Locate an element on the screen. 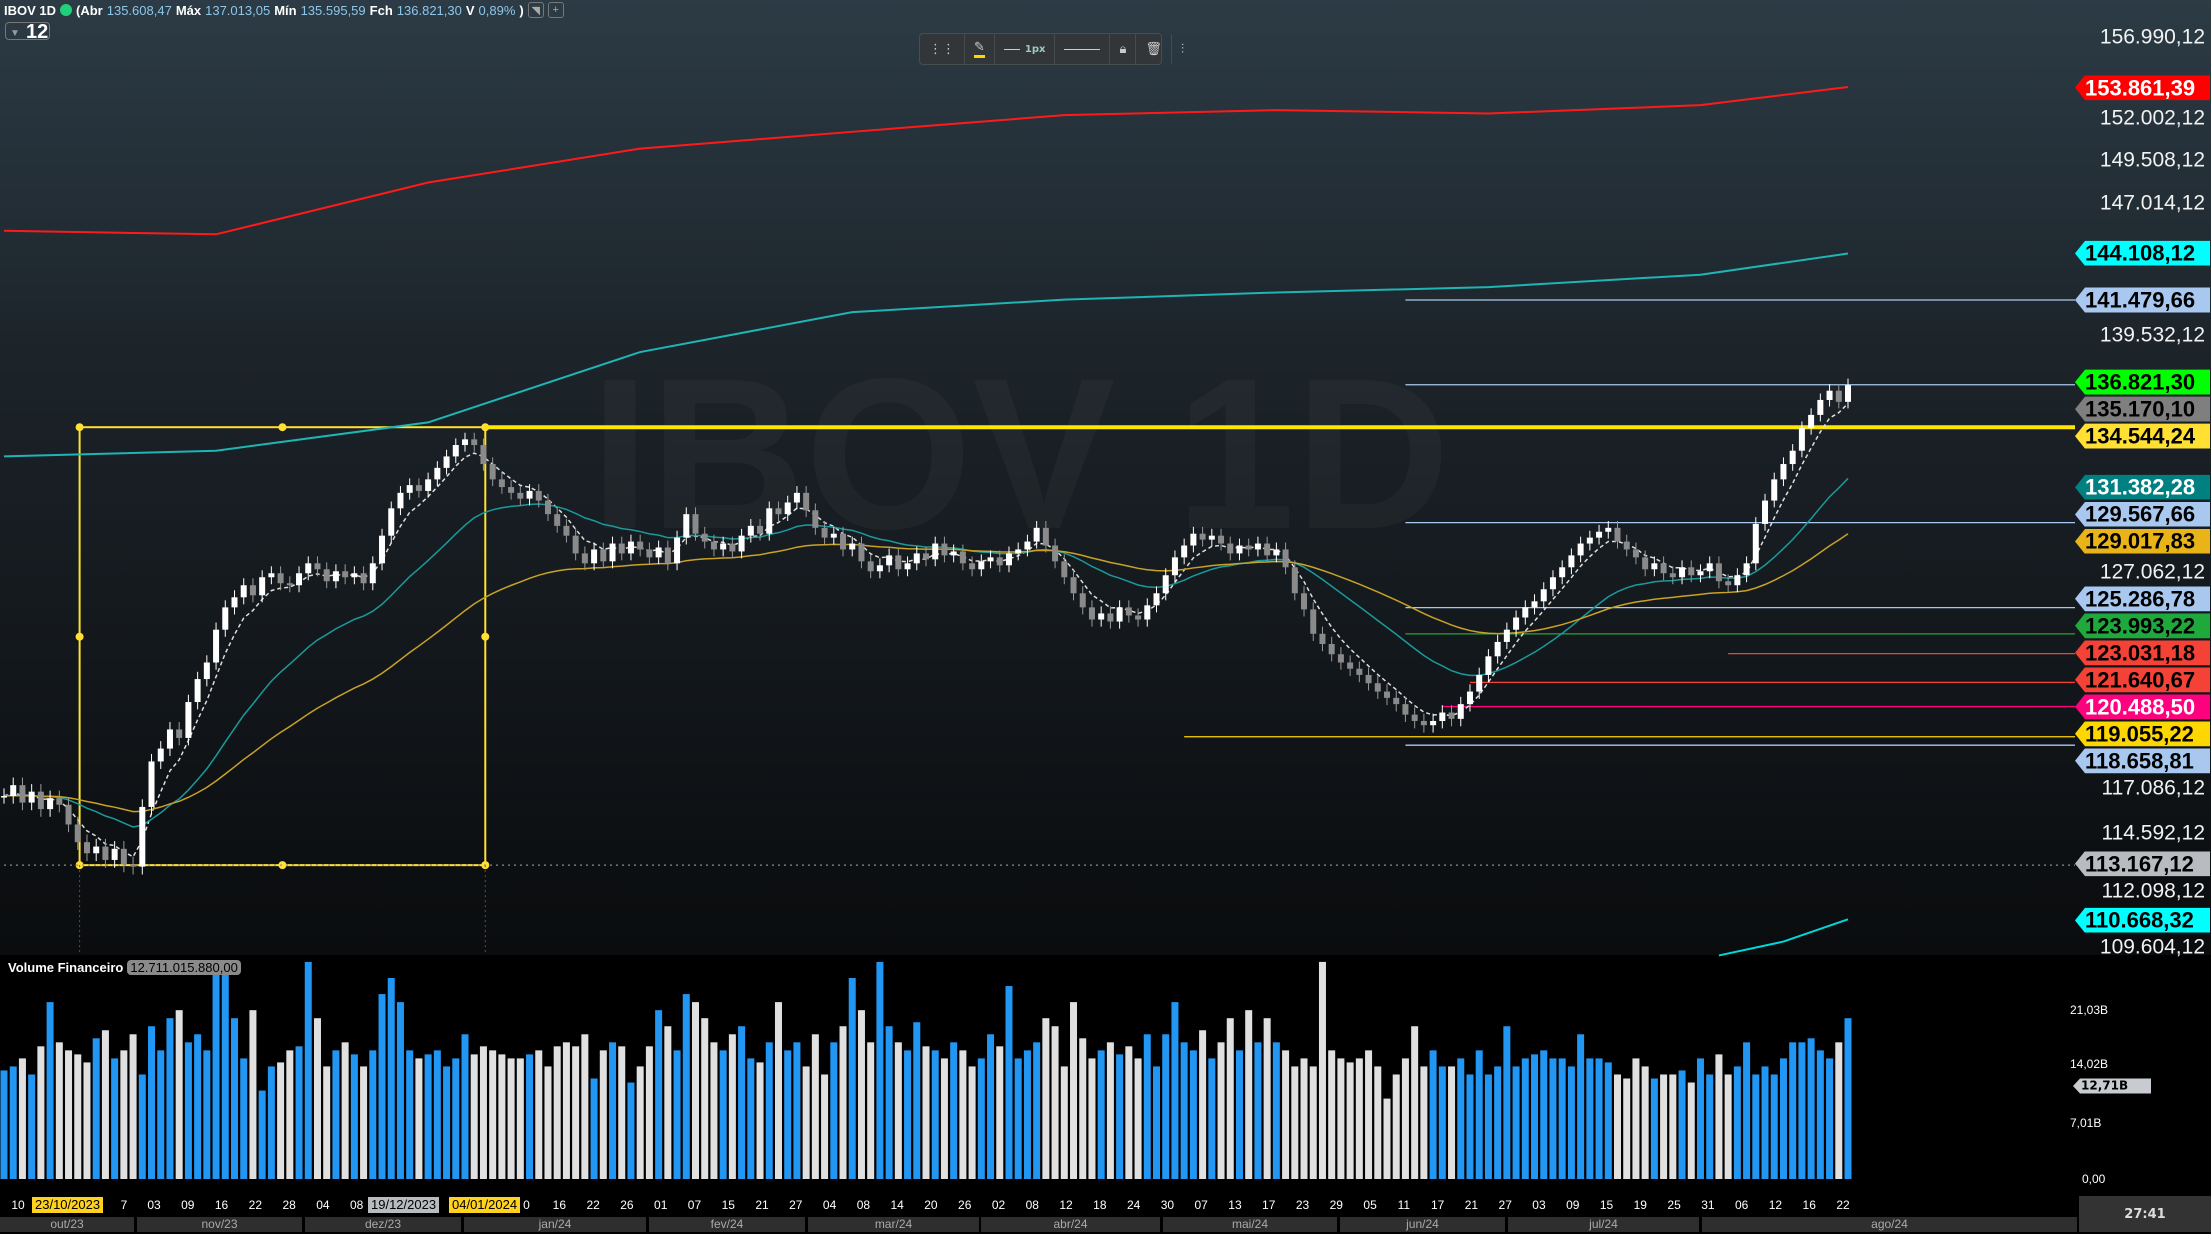 Image resolution: width=2211 pixels, height=1234 pixels. countdown-clock: 27:41 is located at coordinates (2145, 1214).